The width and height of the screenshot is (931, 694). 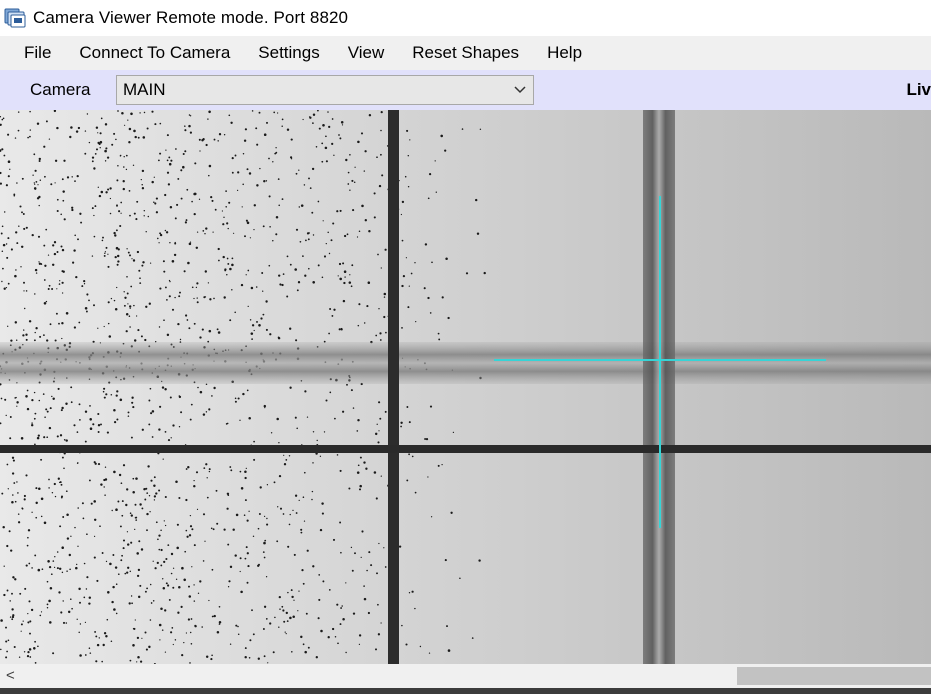 I want to click on camera-select-value: MAIN, so click(x=144, y=89).